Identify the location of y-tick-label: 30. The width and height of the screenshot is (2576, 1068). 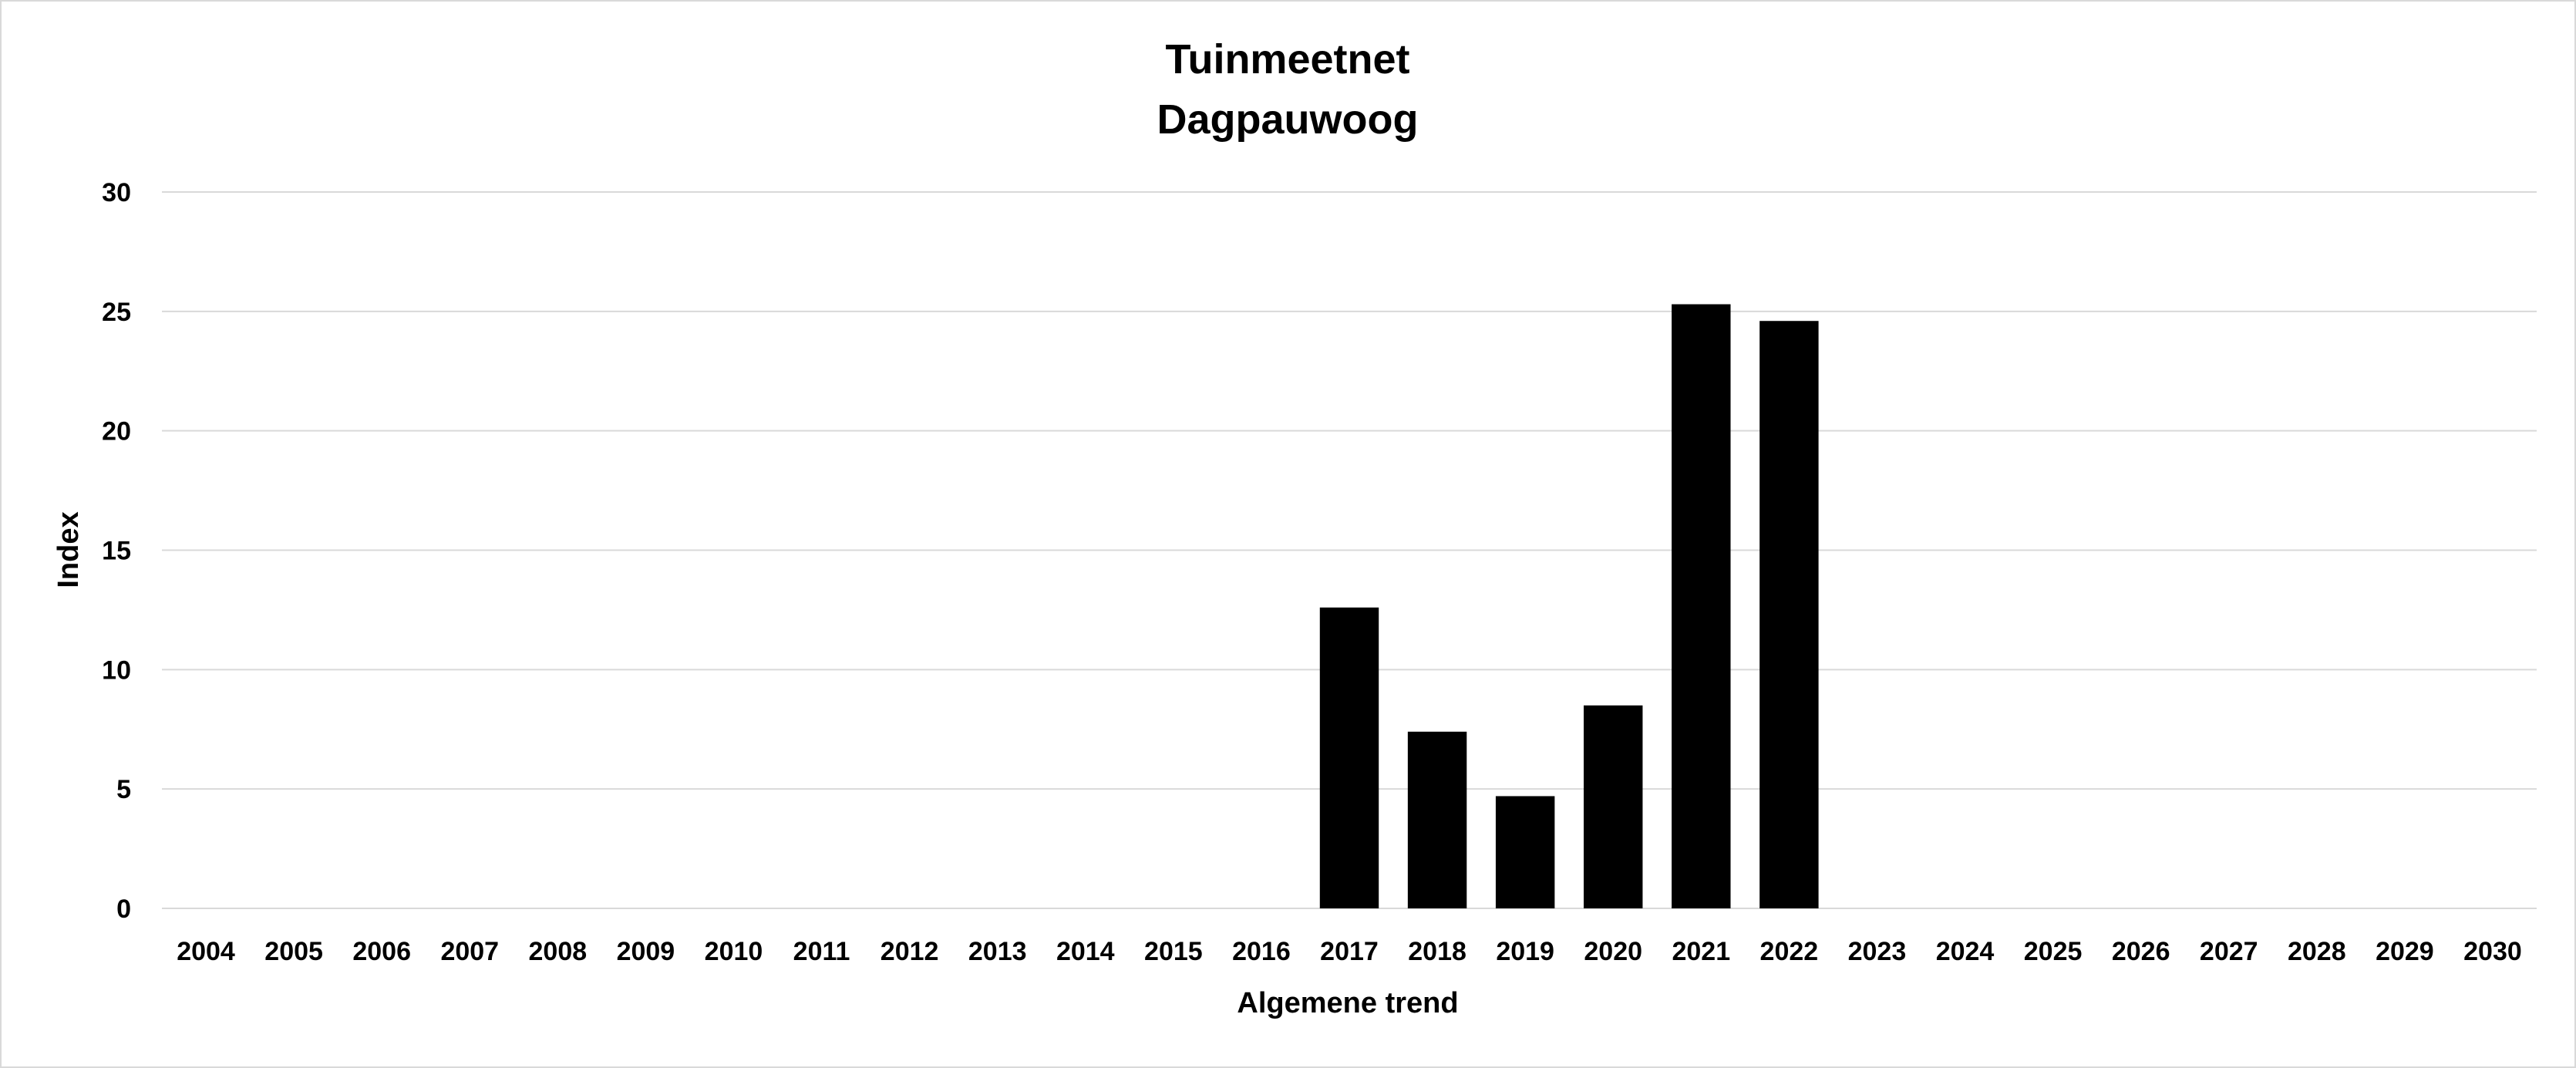
(116, 192).